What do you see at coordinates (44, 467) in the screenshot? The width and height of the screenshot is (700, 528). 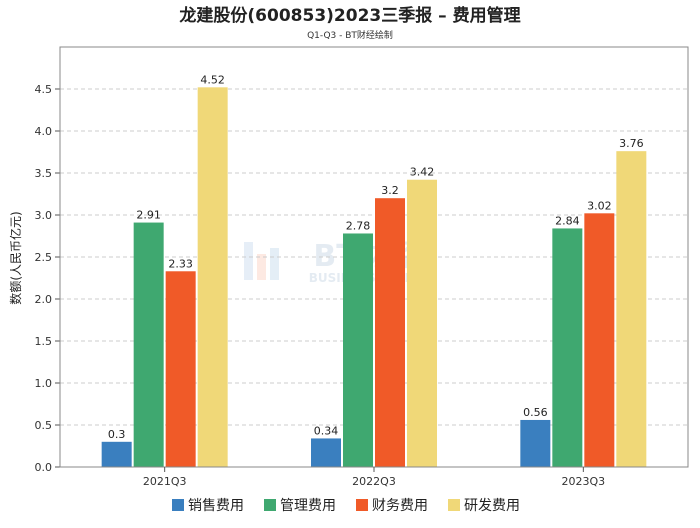 I see `y-tick-label: 0.0` at bounding box center [44, 467].